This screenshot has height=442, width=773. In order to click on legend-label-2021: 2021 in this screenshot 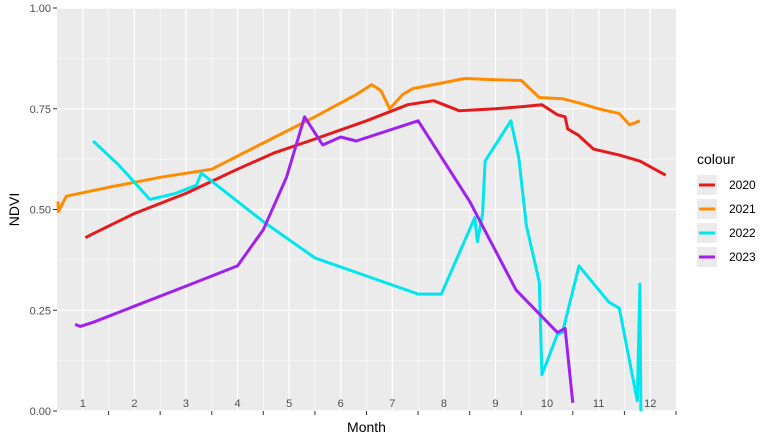, I will do `click(742, 209)`.